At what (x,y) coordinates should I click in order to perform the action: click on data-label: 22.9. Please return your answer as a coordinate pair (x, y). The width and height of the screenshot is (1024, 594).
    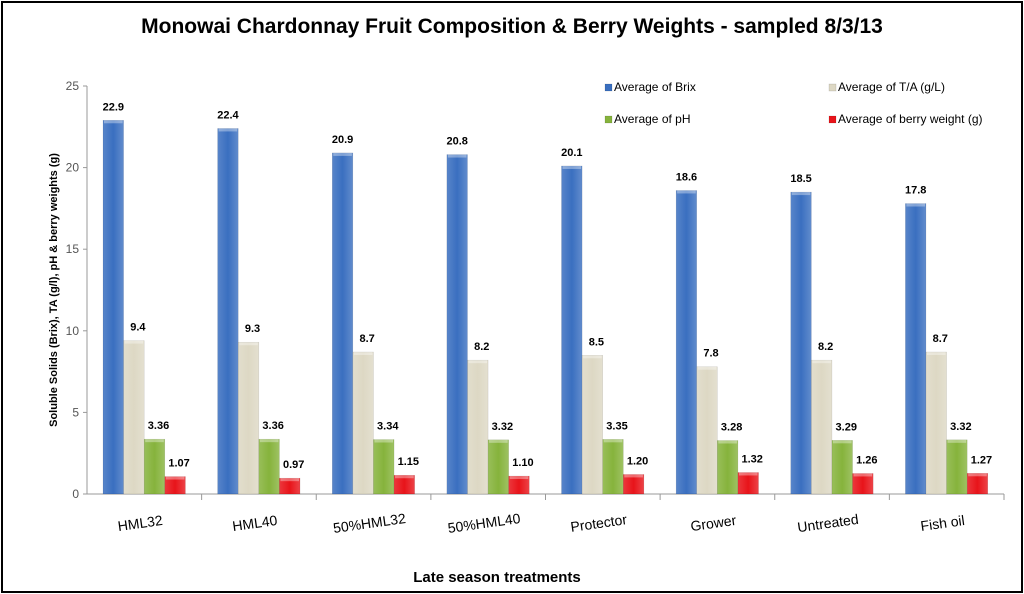
    Looking at the image, I should click on (113, 107).